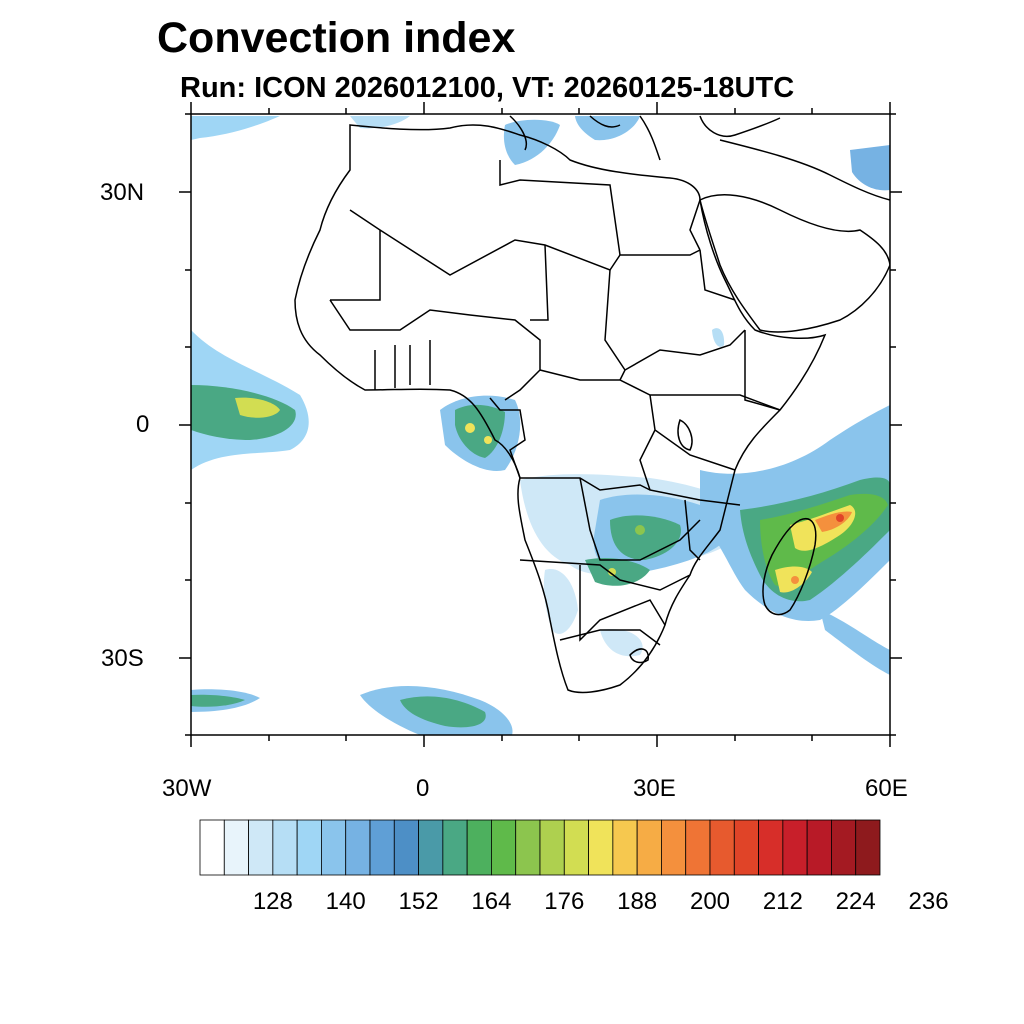  Describe the element at coordinates (272, 901) in the screenshot. I see `colorbar-tick-label: 128` at that location.